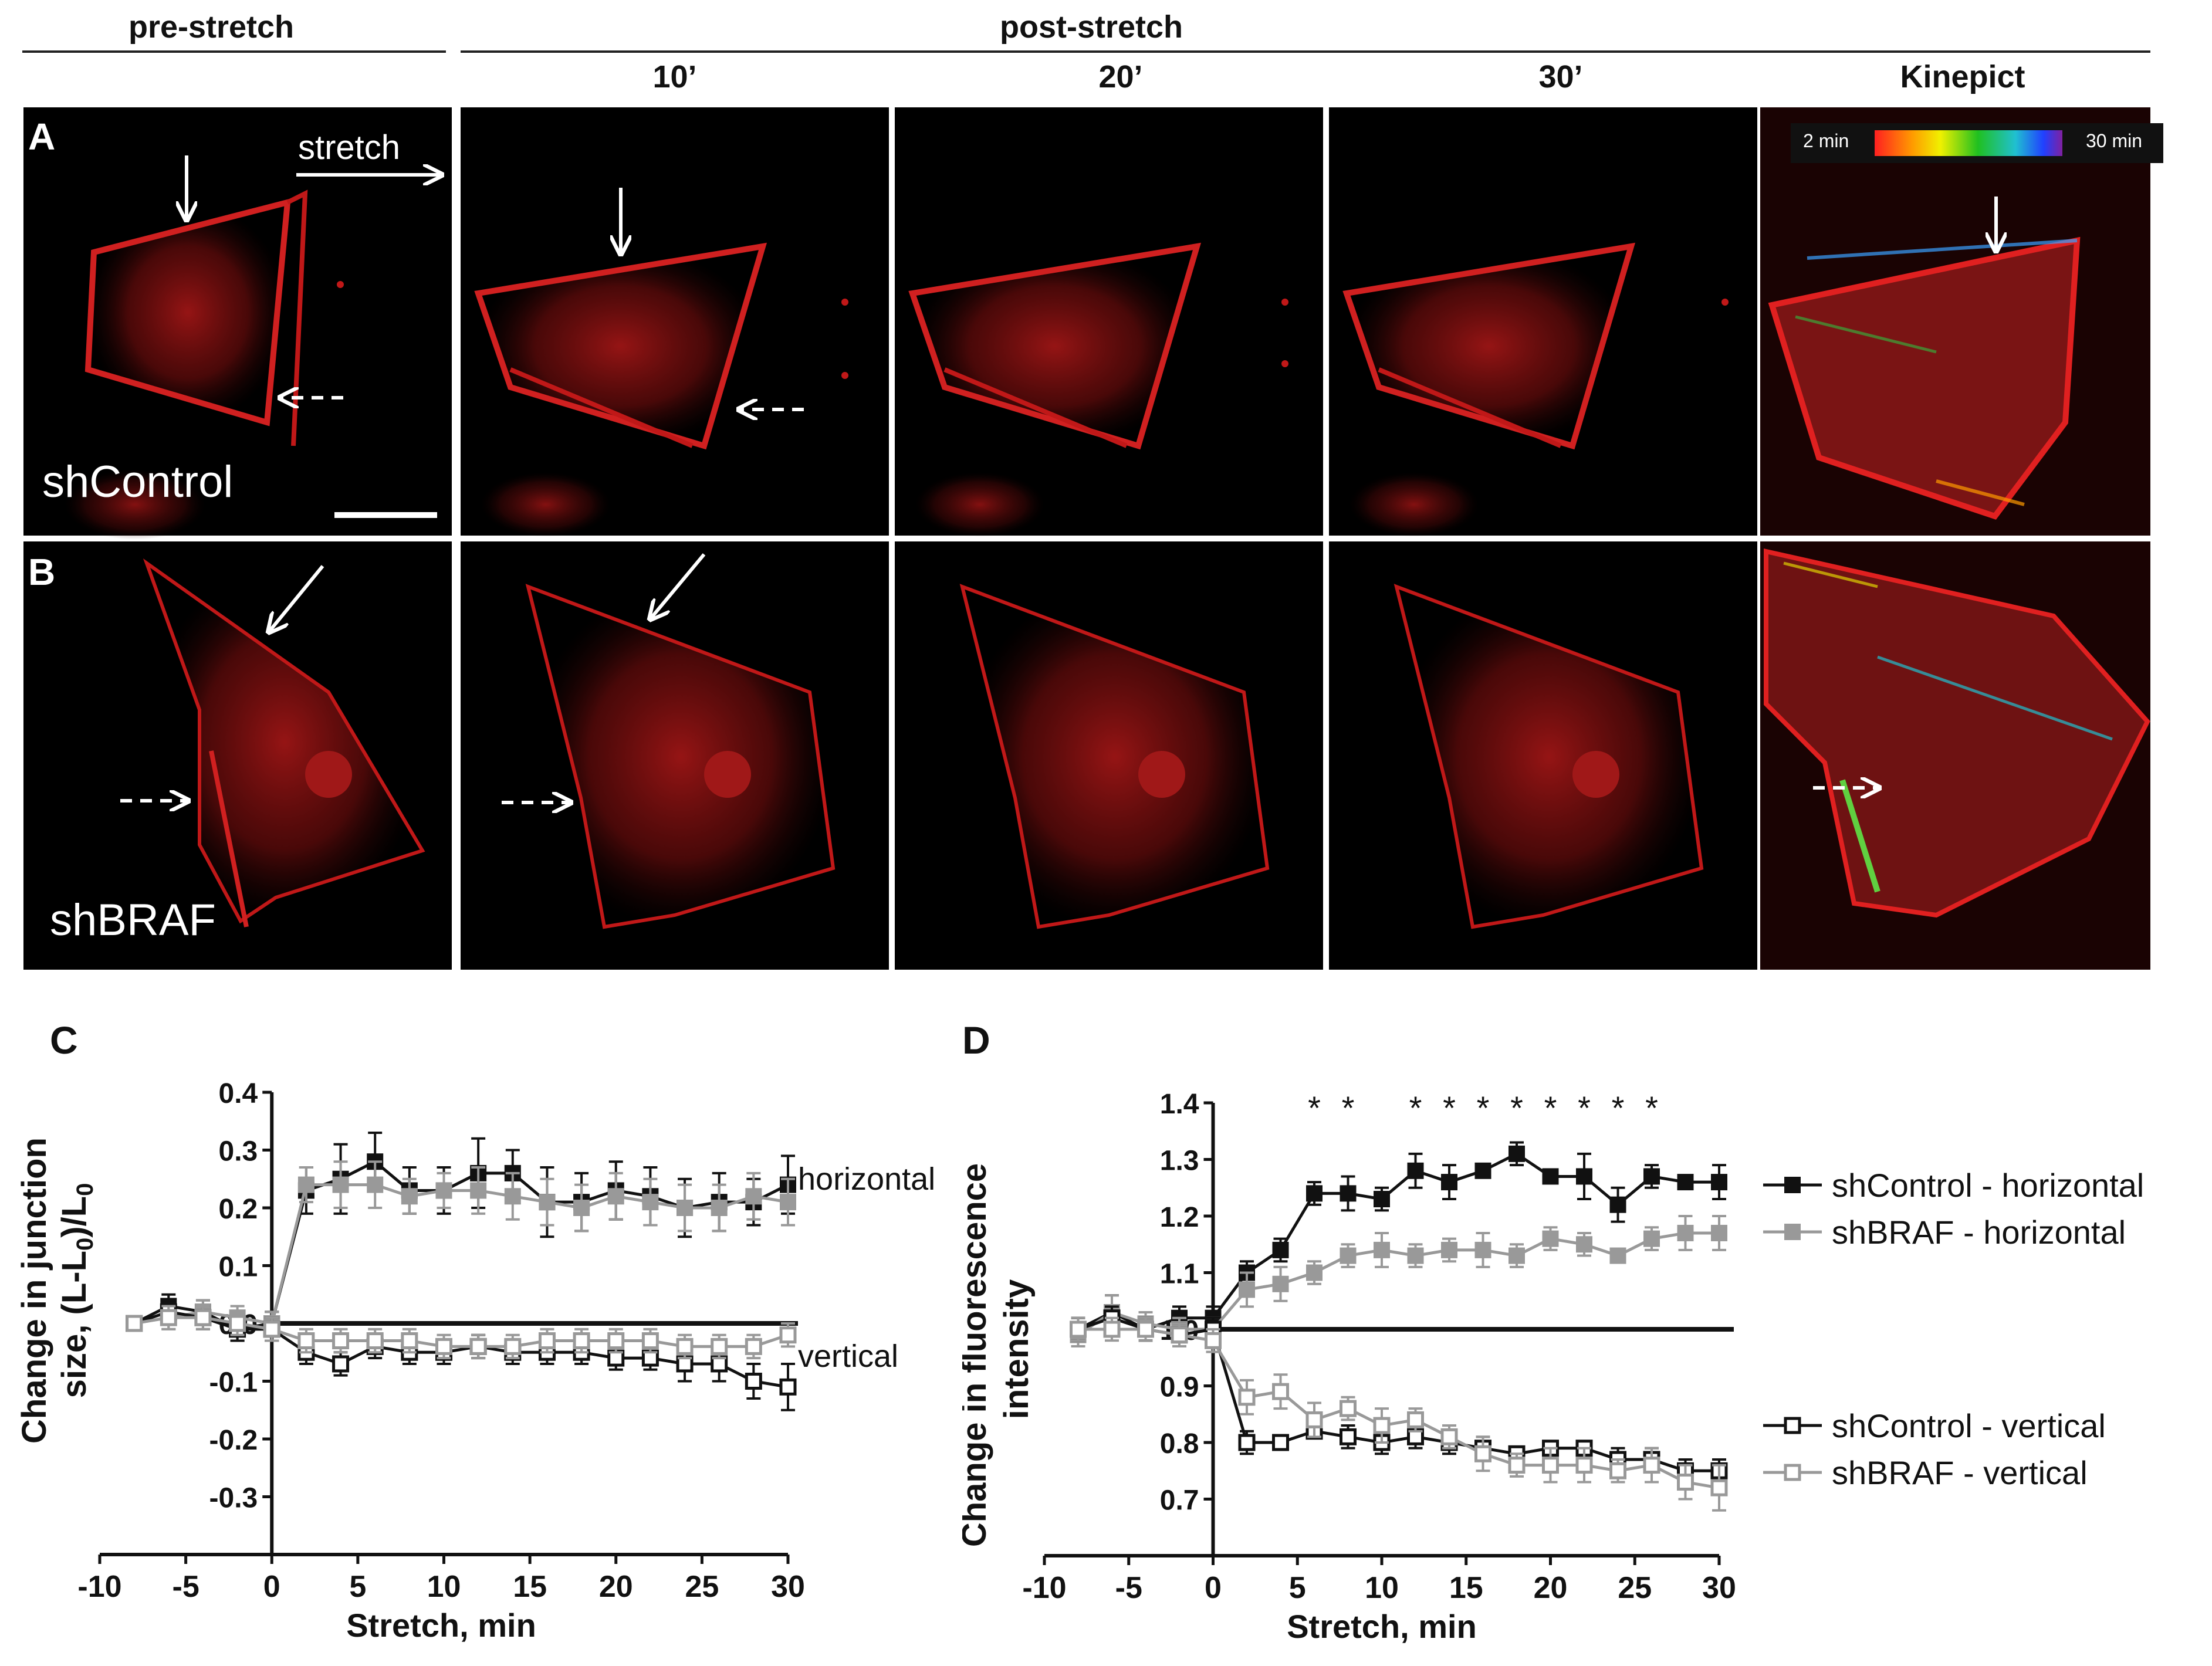 This screenshot has height=1666, width=2212. Describe the element at coordinates (1179, 1217) in the screenshot. I see `chart-d-ytick-label: 1.2` at that location.